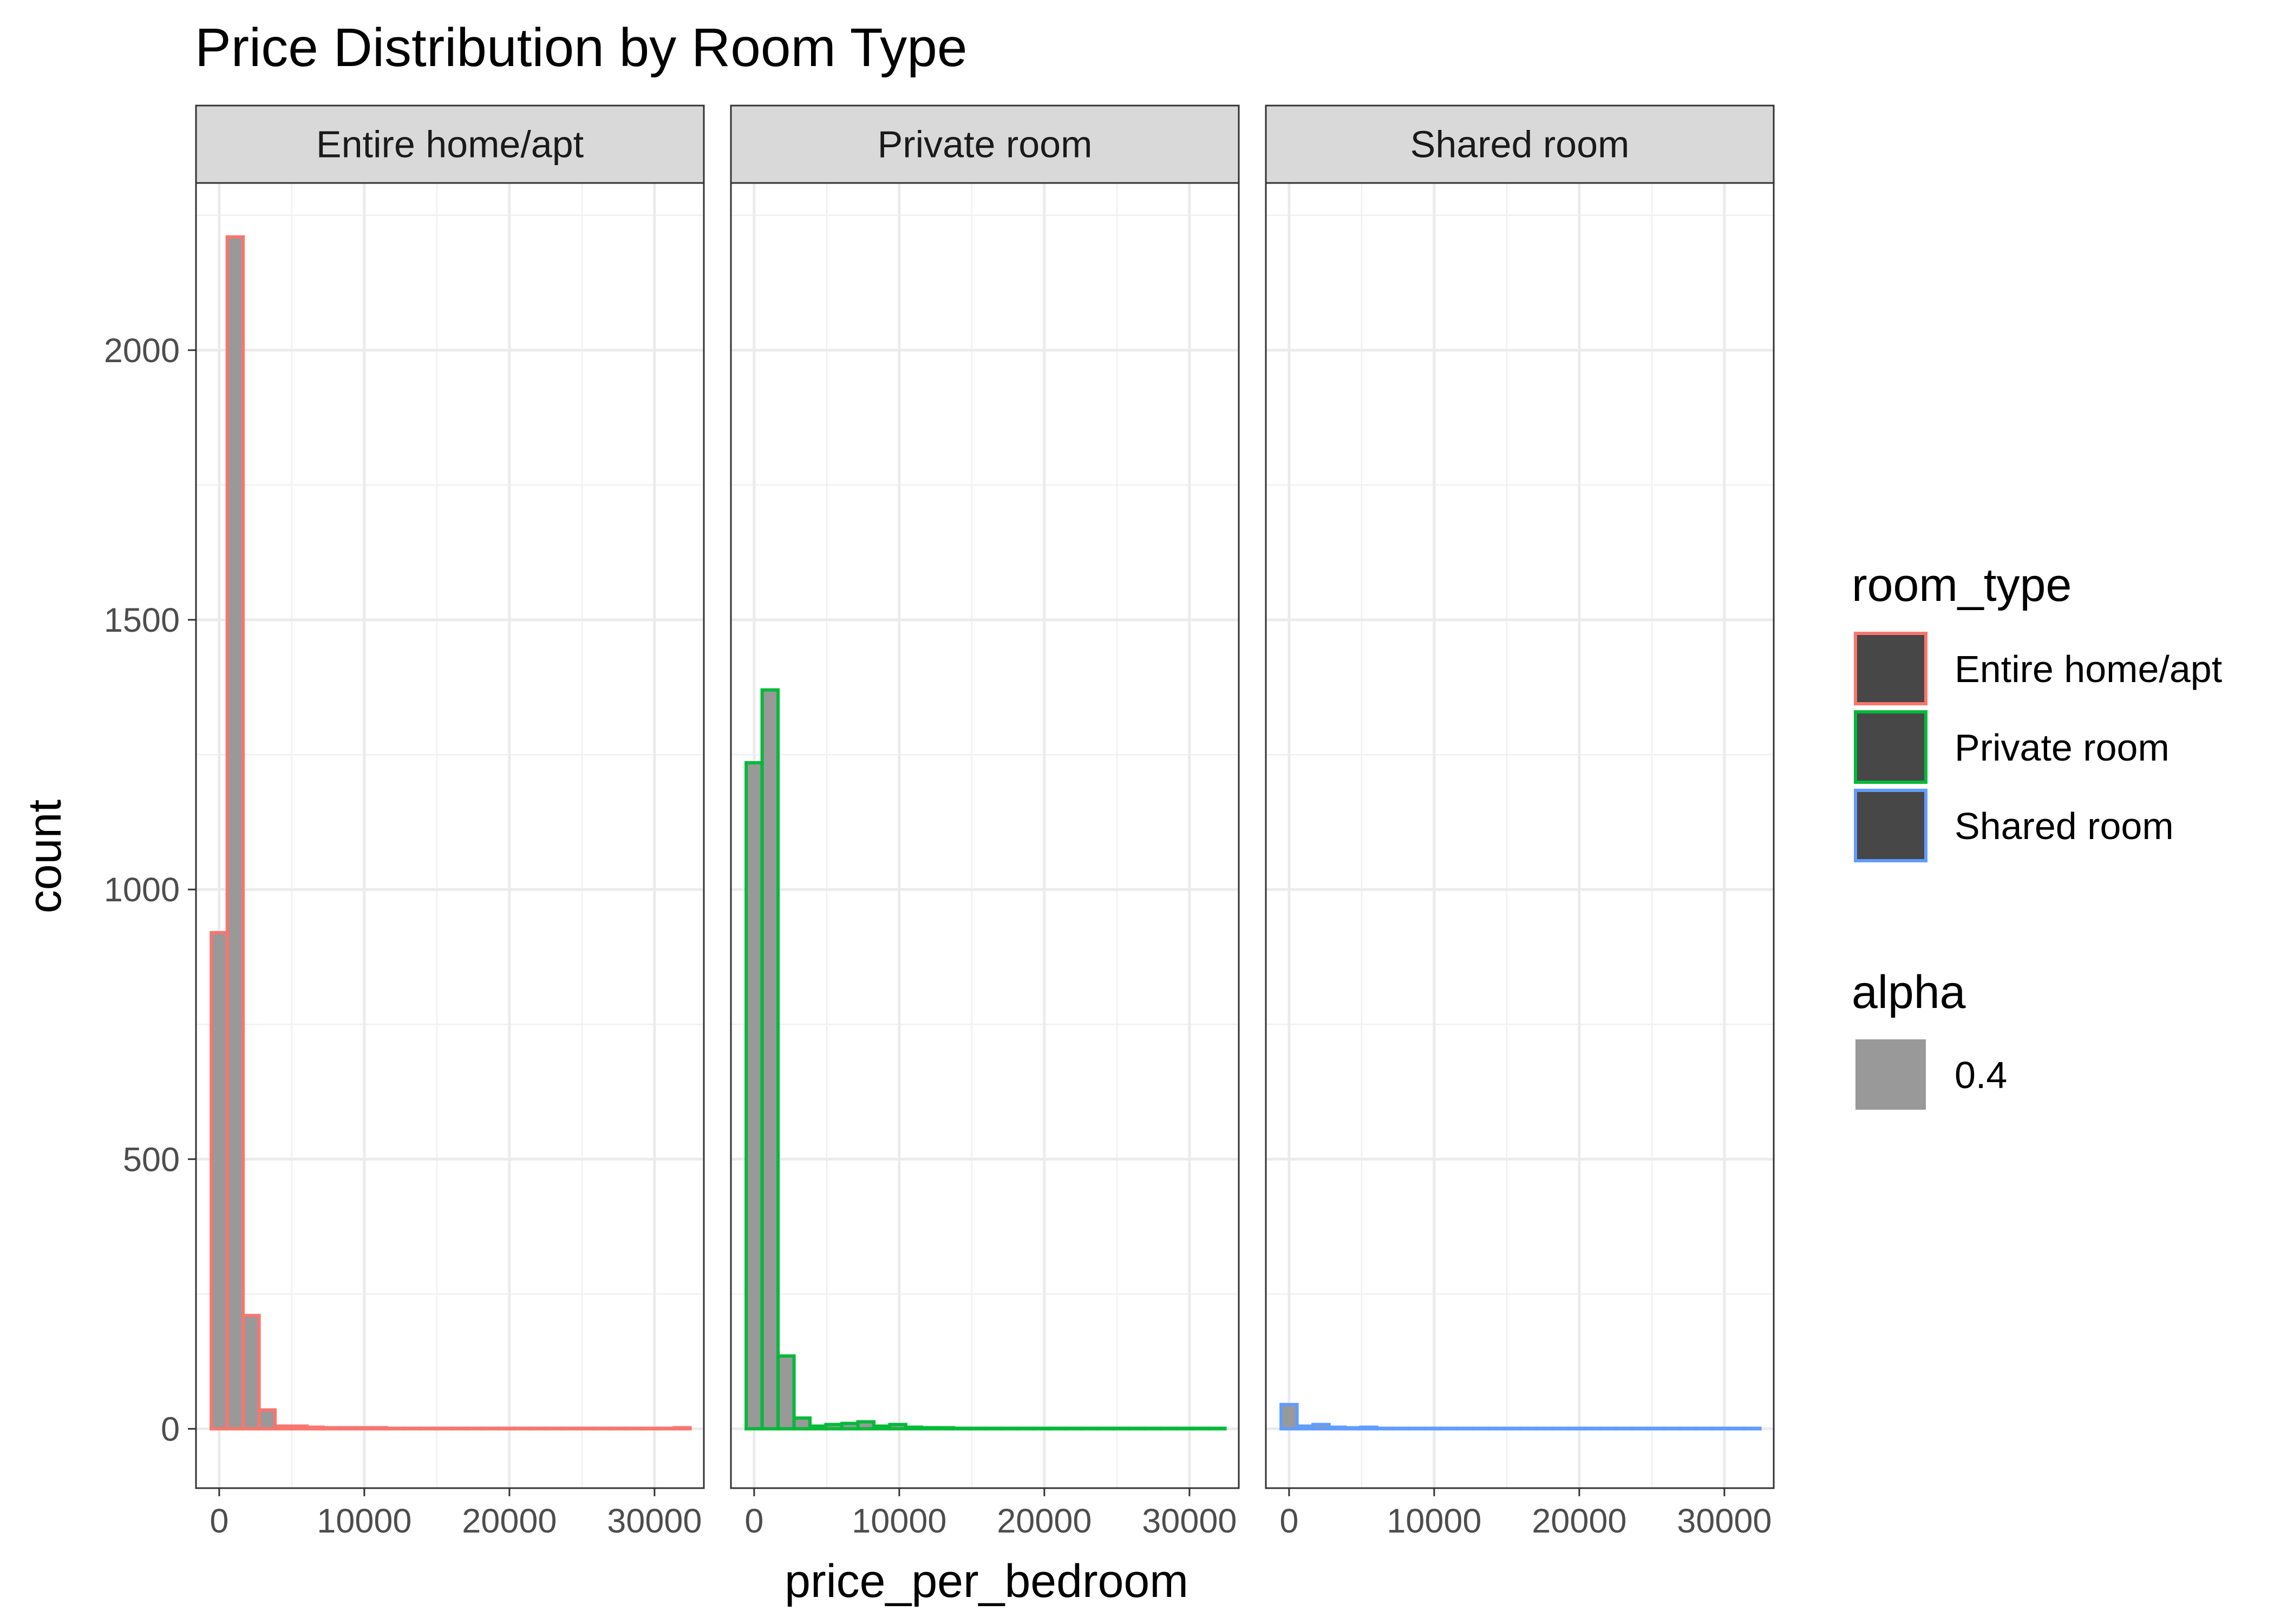 This screenshot has height=1624, width=2274. I want to click on y-tick-label: 2000, so click(142, 351).